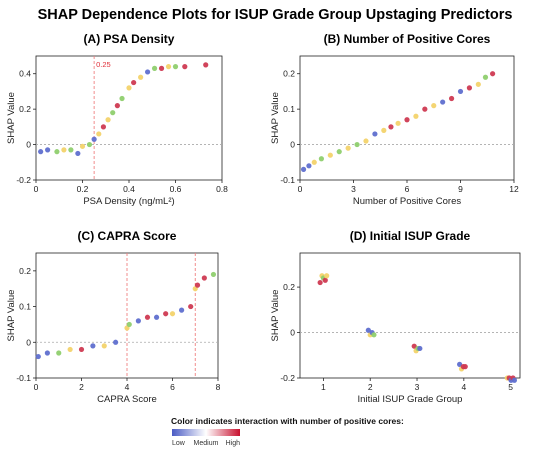  What do you see at coordinates (222, 189) in the screenshot?
I see `x-tick-label: 0.8` at bounding box center [222, 189].